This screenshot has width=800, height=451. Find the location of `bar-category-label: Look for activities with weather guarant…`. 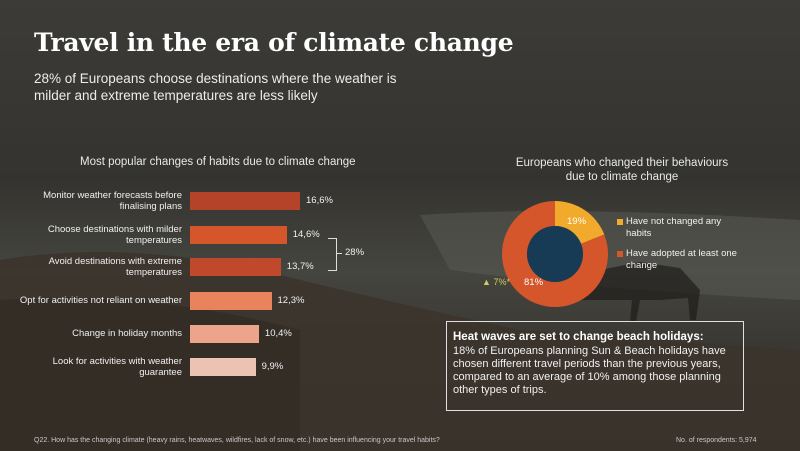

bar-category-label: Look for activities with weather guarant… is located at coordinates (117, 367).